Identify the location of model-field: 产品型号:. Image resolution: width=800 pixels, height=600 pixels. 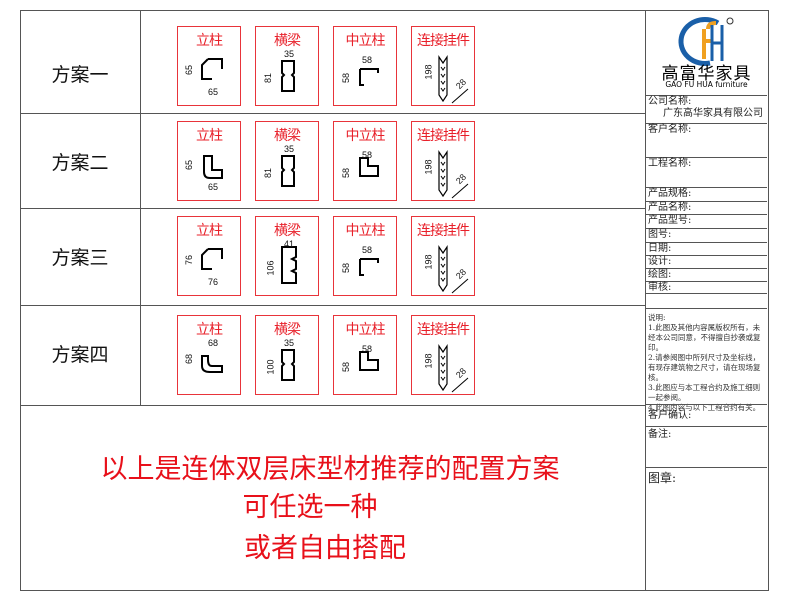
(706, 221).